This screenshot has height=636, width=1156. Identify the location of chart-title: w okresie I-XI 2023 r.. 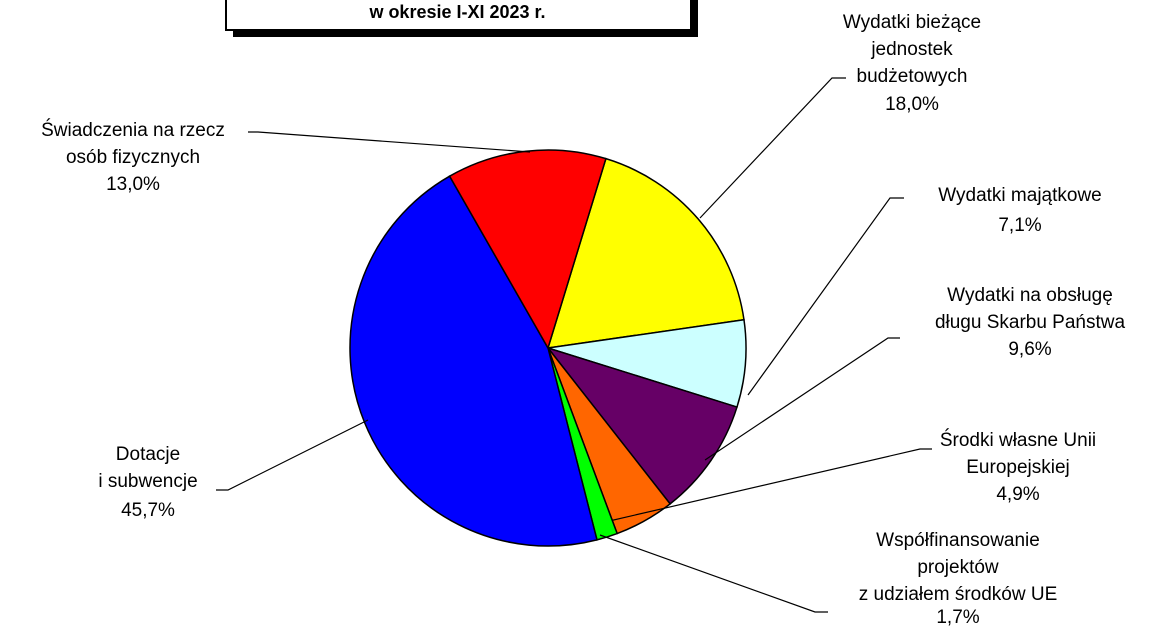
(457, 12).